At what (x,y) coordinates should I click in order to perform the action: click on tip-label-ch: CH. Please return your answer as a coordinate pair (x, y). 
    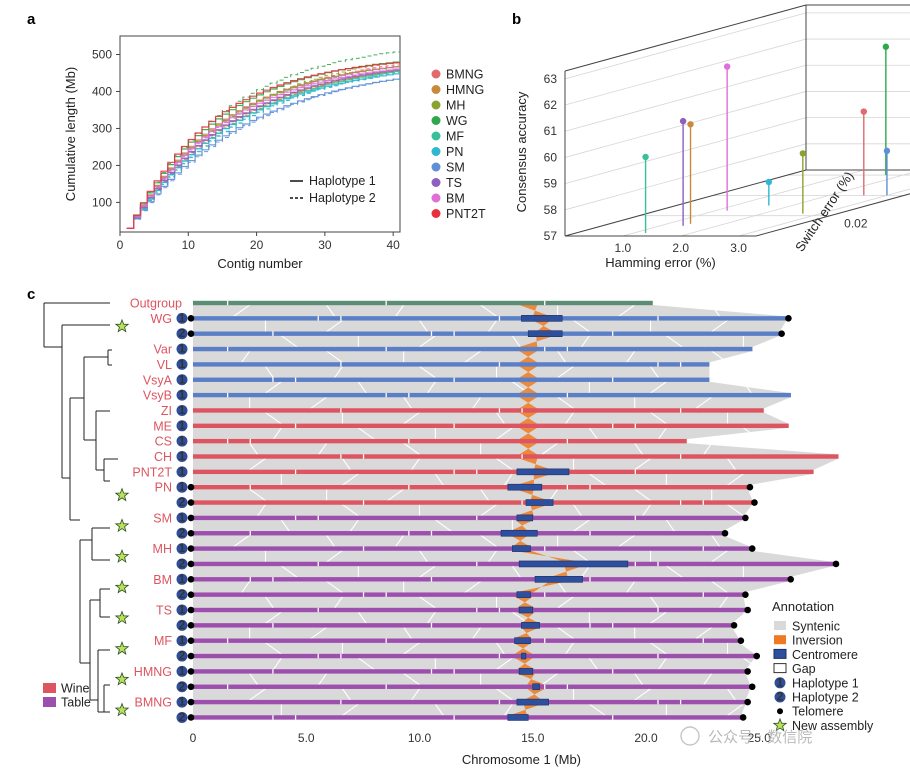
    Looking at the image, I should click on (163, 457).